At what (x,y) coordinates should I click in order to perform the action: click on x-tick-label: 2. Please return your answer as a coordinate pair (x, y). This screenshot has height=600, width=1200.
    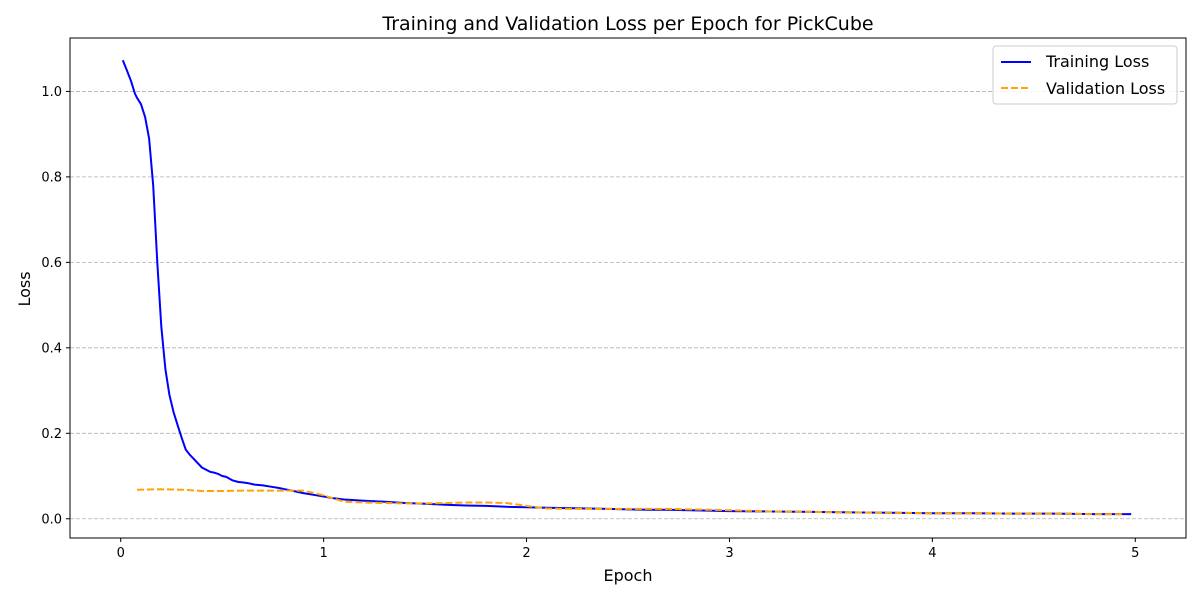
    Looking at the image, I should click on (526, 553).